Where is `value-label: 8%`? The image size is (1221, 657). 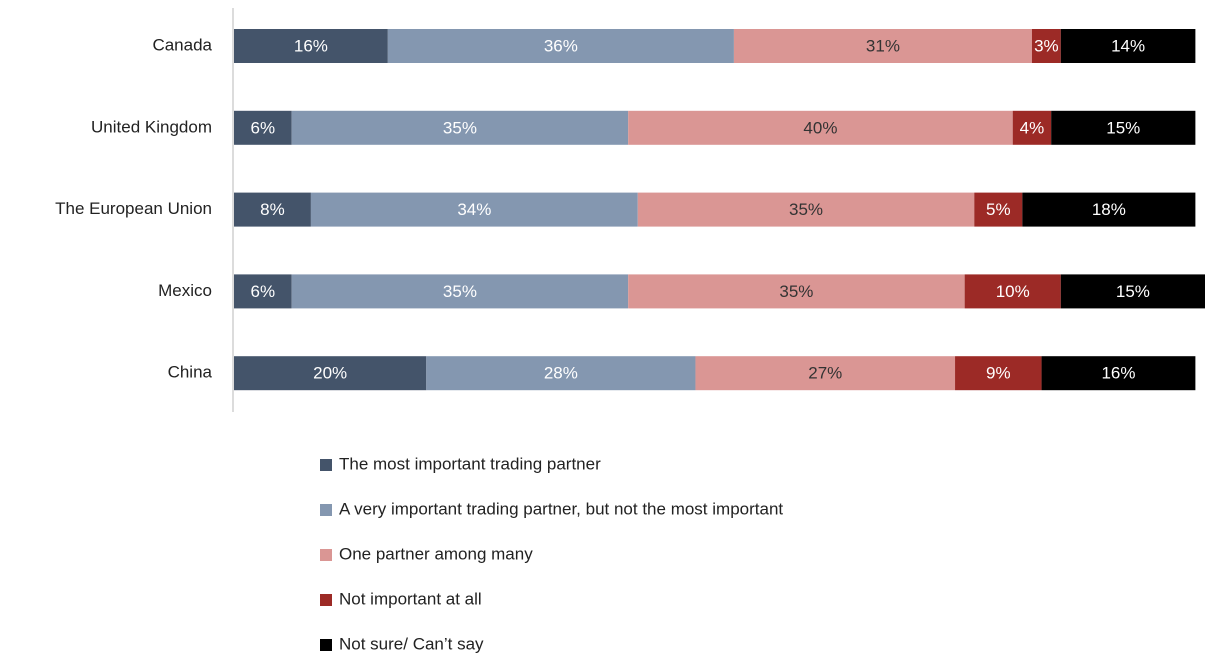
value-label: 8% is located at coordinates (272, 209).